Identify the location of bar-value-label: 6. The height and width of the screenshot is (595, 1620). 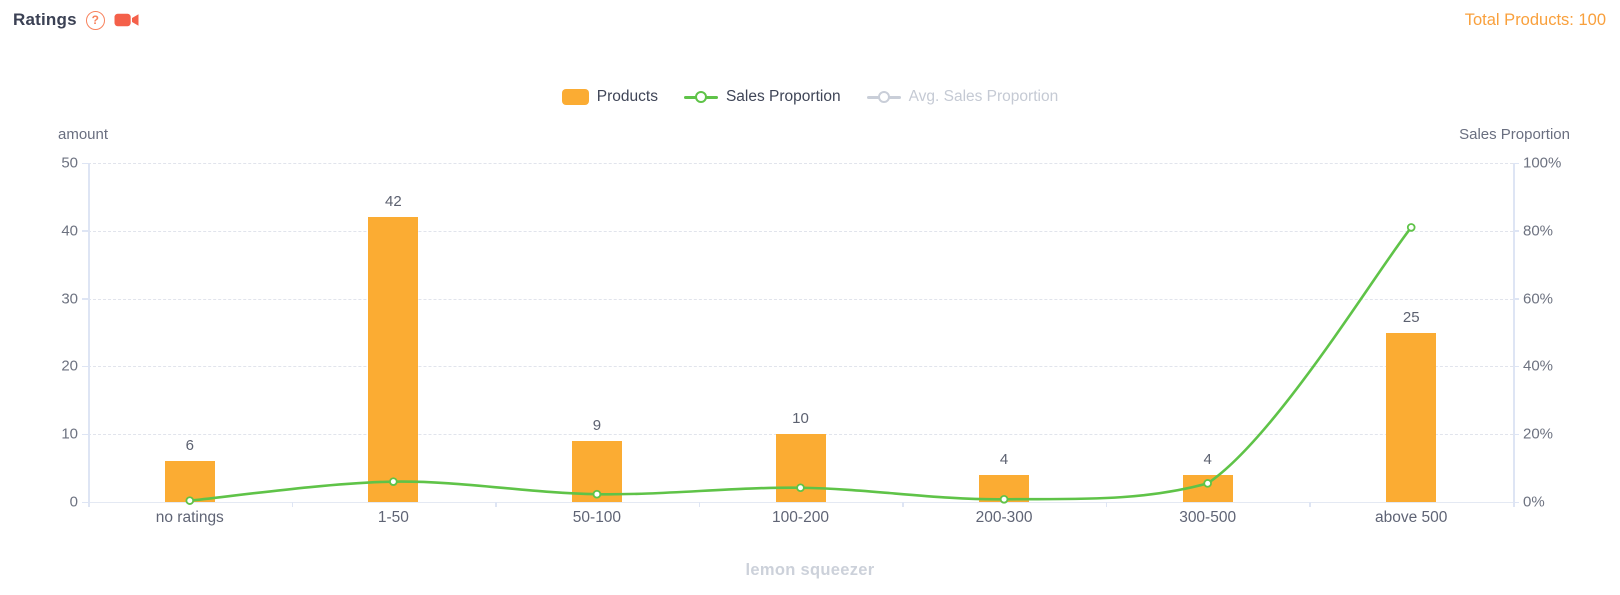
(189, 446).